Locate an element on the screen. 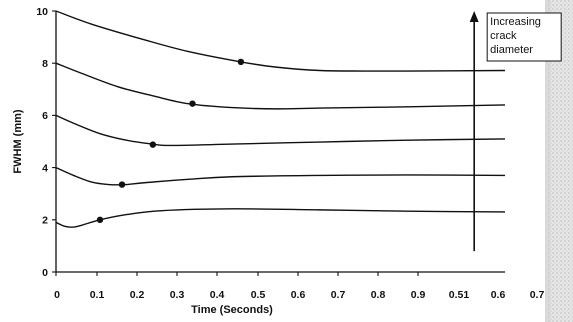  annotation-line-1: Increasing is located at coordinates (515, 22).